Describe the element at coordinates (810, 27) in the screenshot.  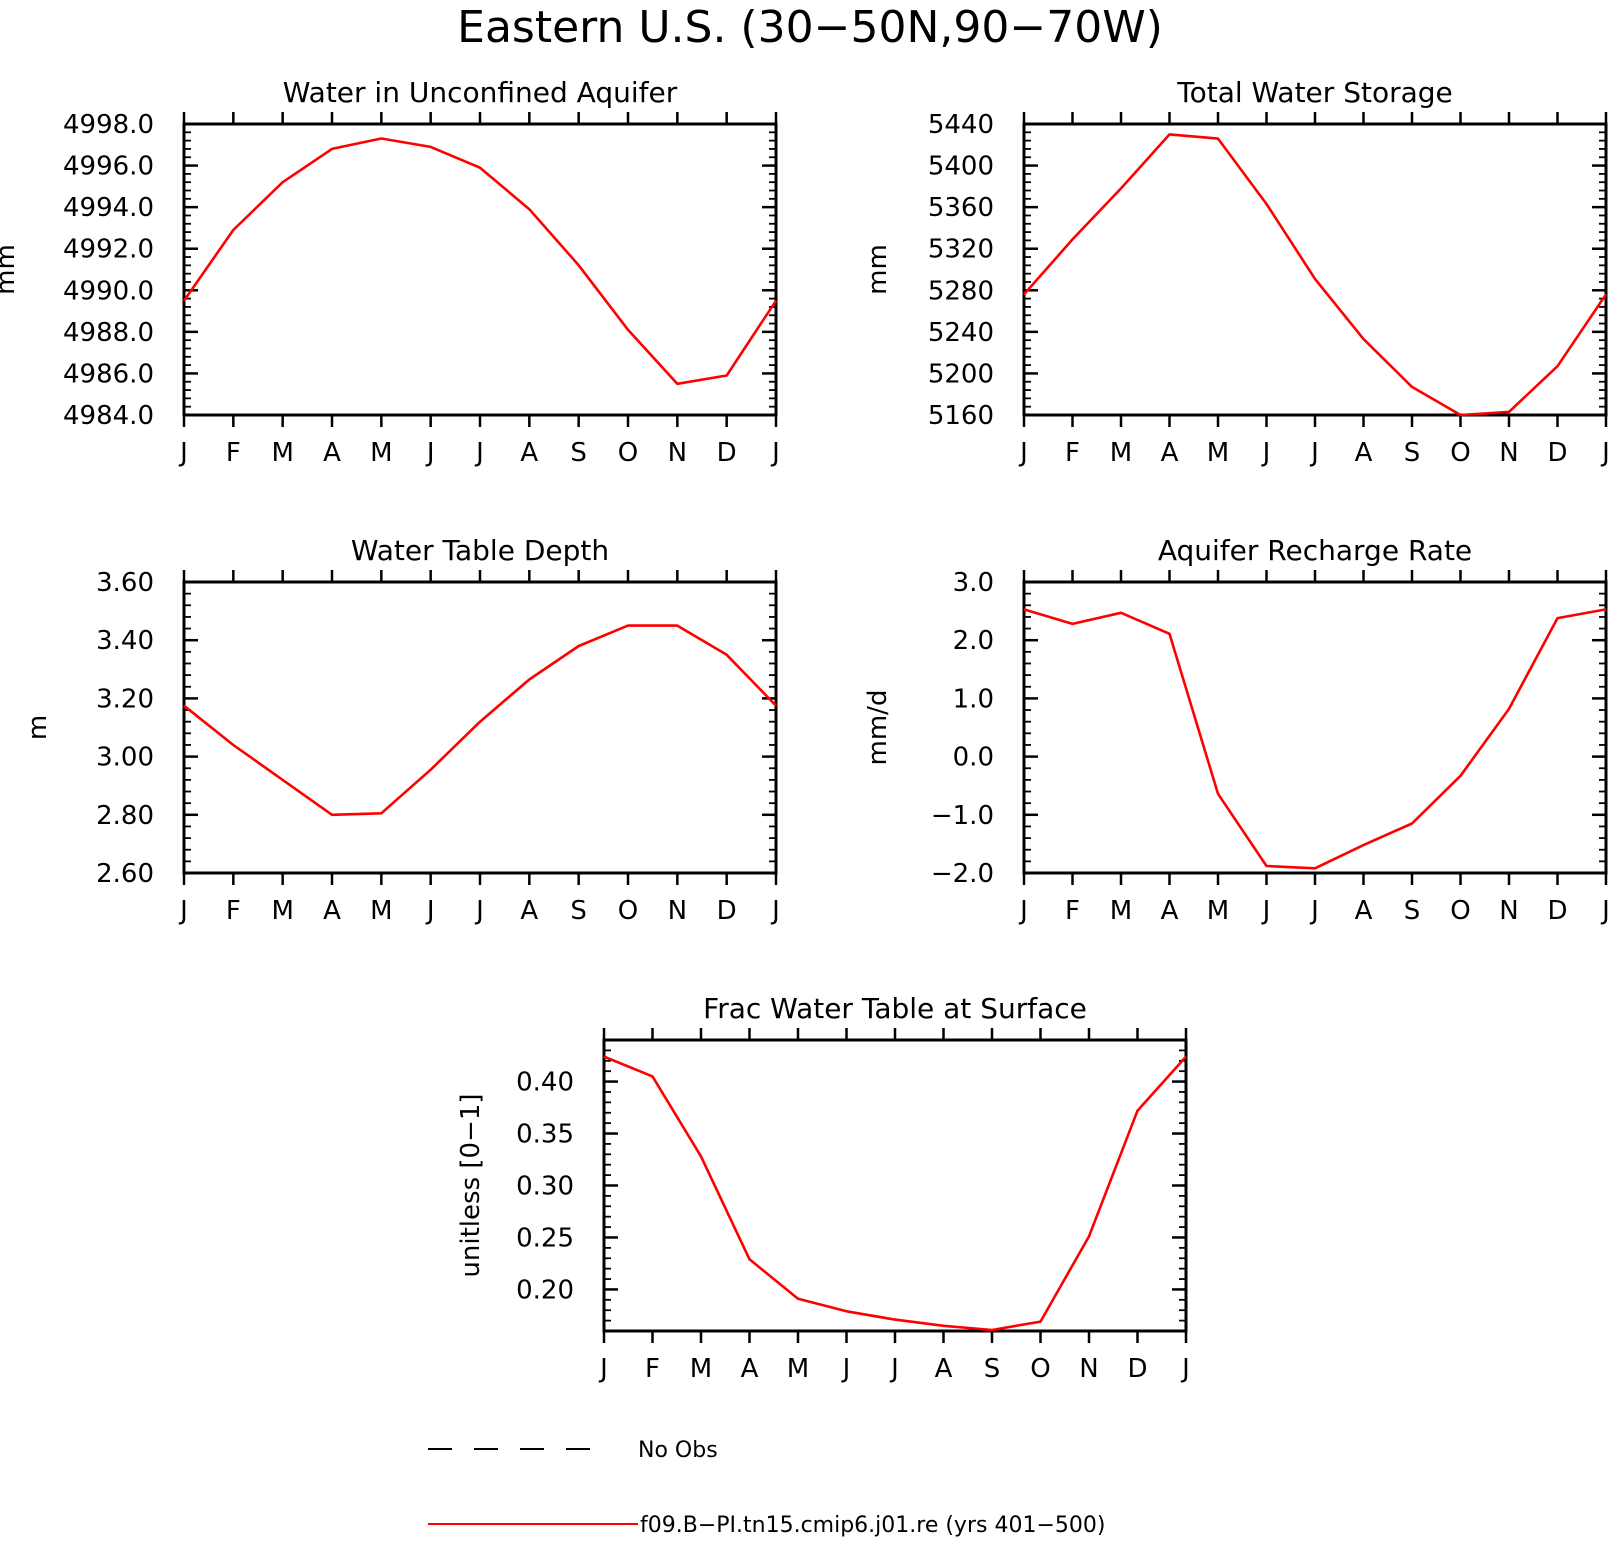
I see `figure-title: Eastern U.S. (30−50N,90−70W)` at that location.